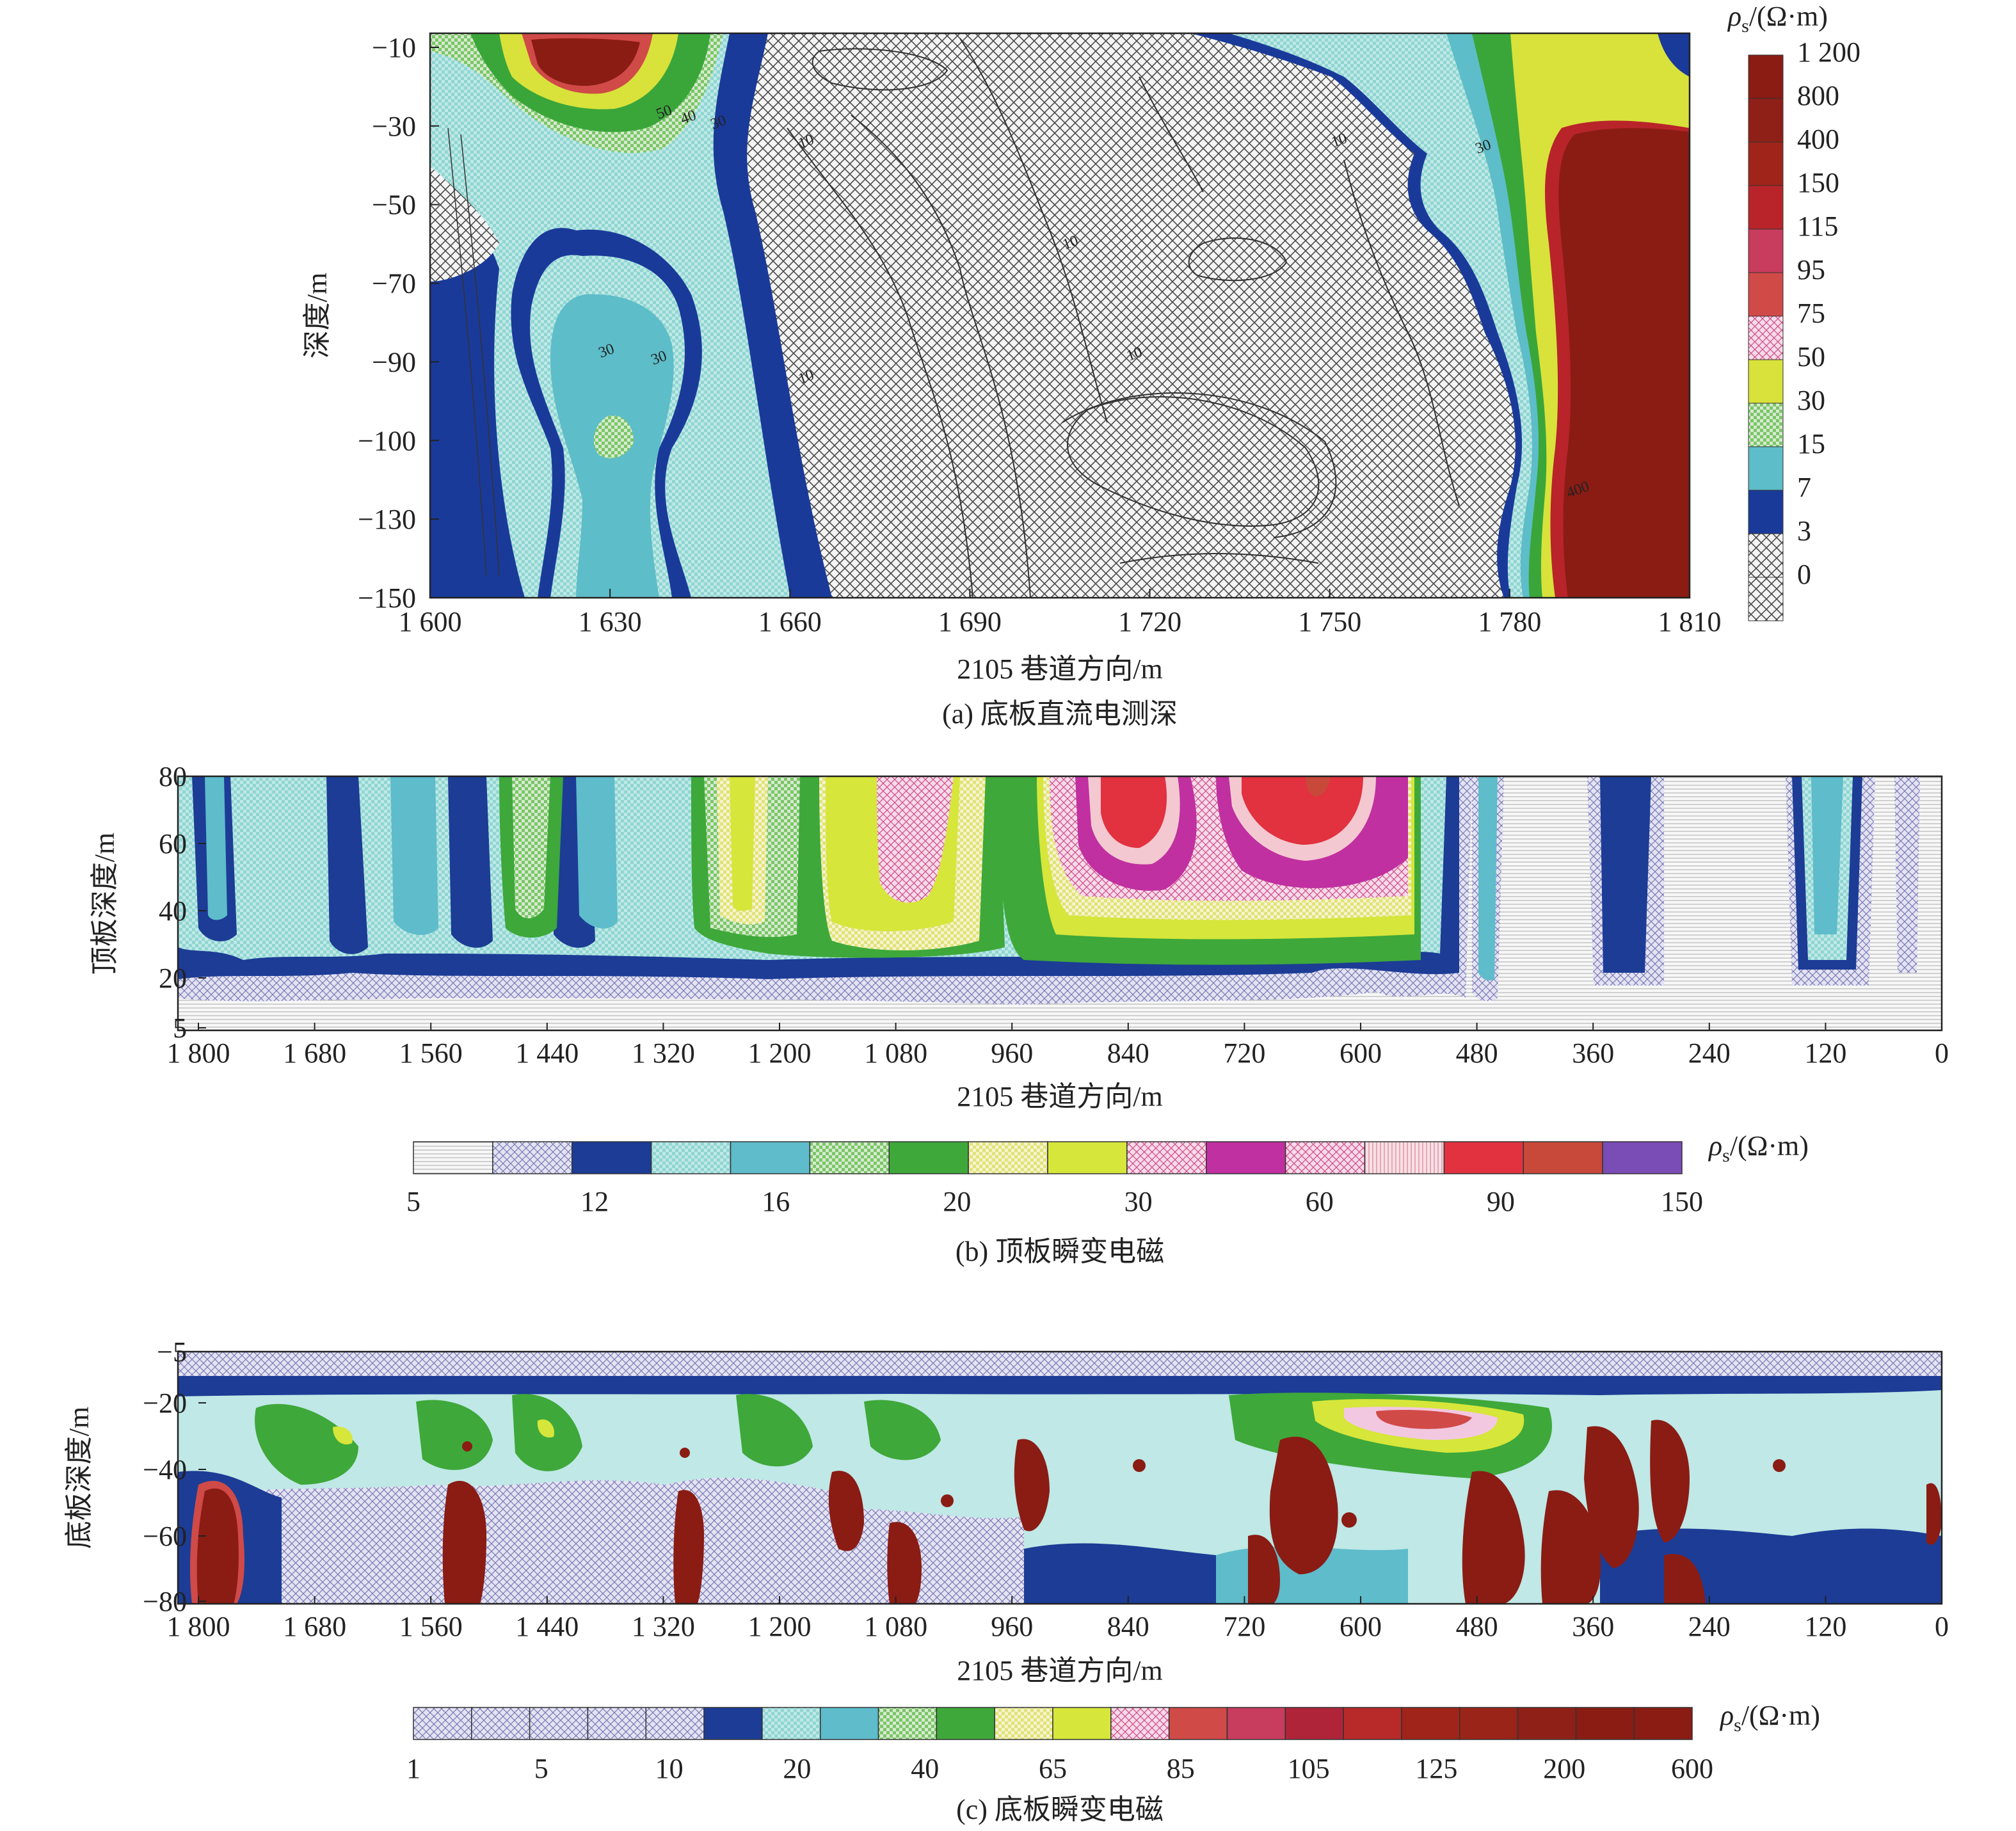 Image resolution: width=2016 pixels, height=1831 pixels. Describe the element at coordinates (1818, 139) in the screenshot. I see `colorbar-tick-label: 400` at that location.